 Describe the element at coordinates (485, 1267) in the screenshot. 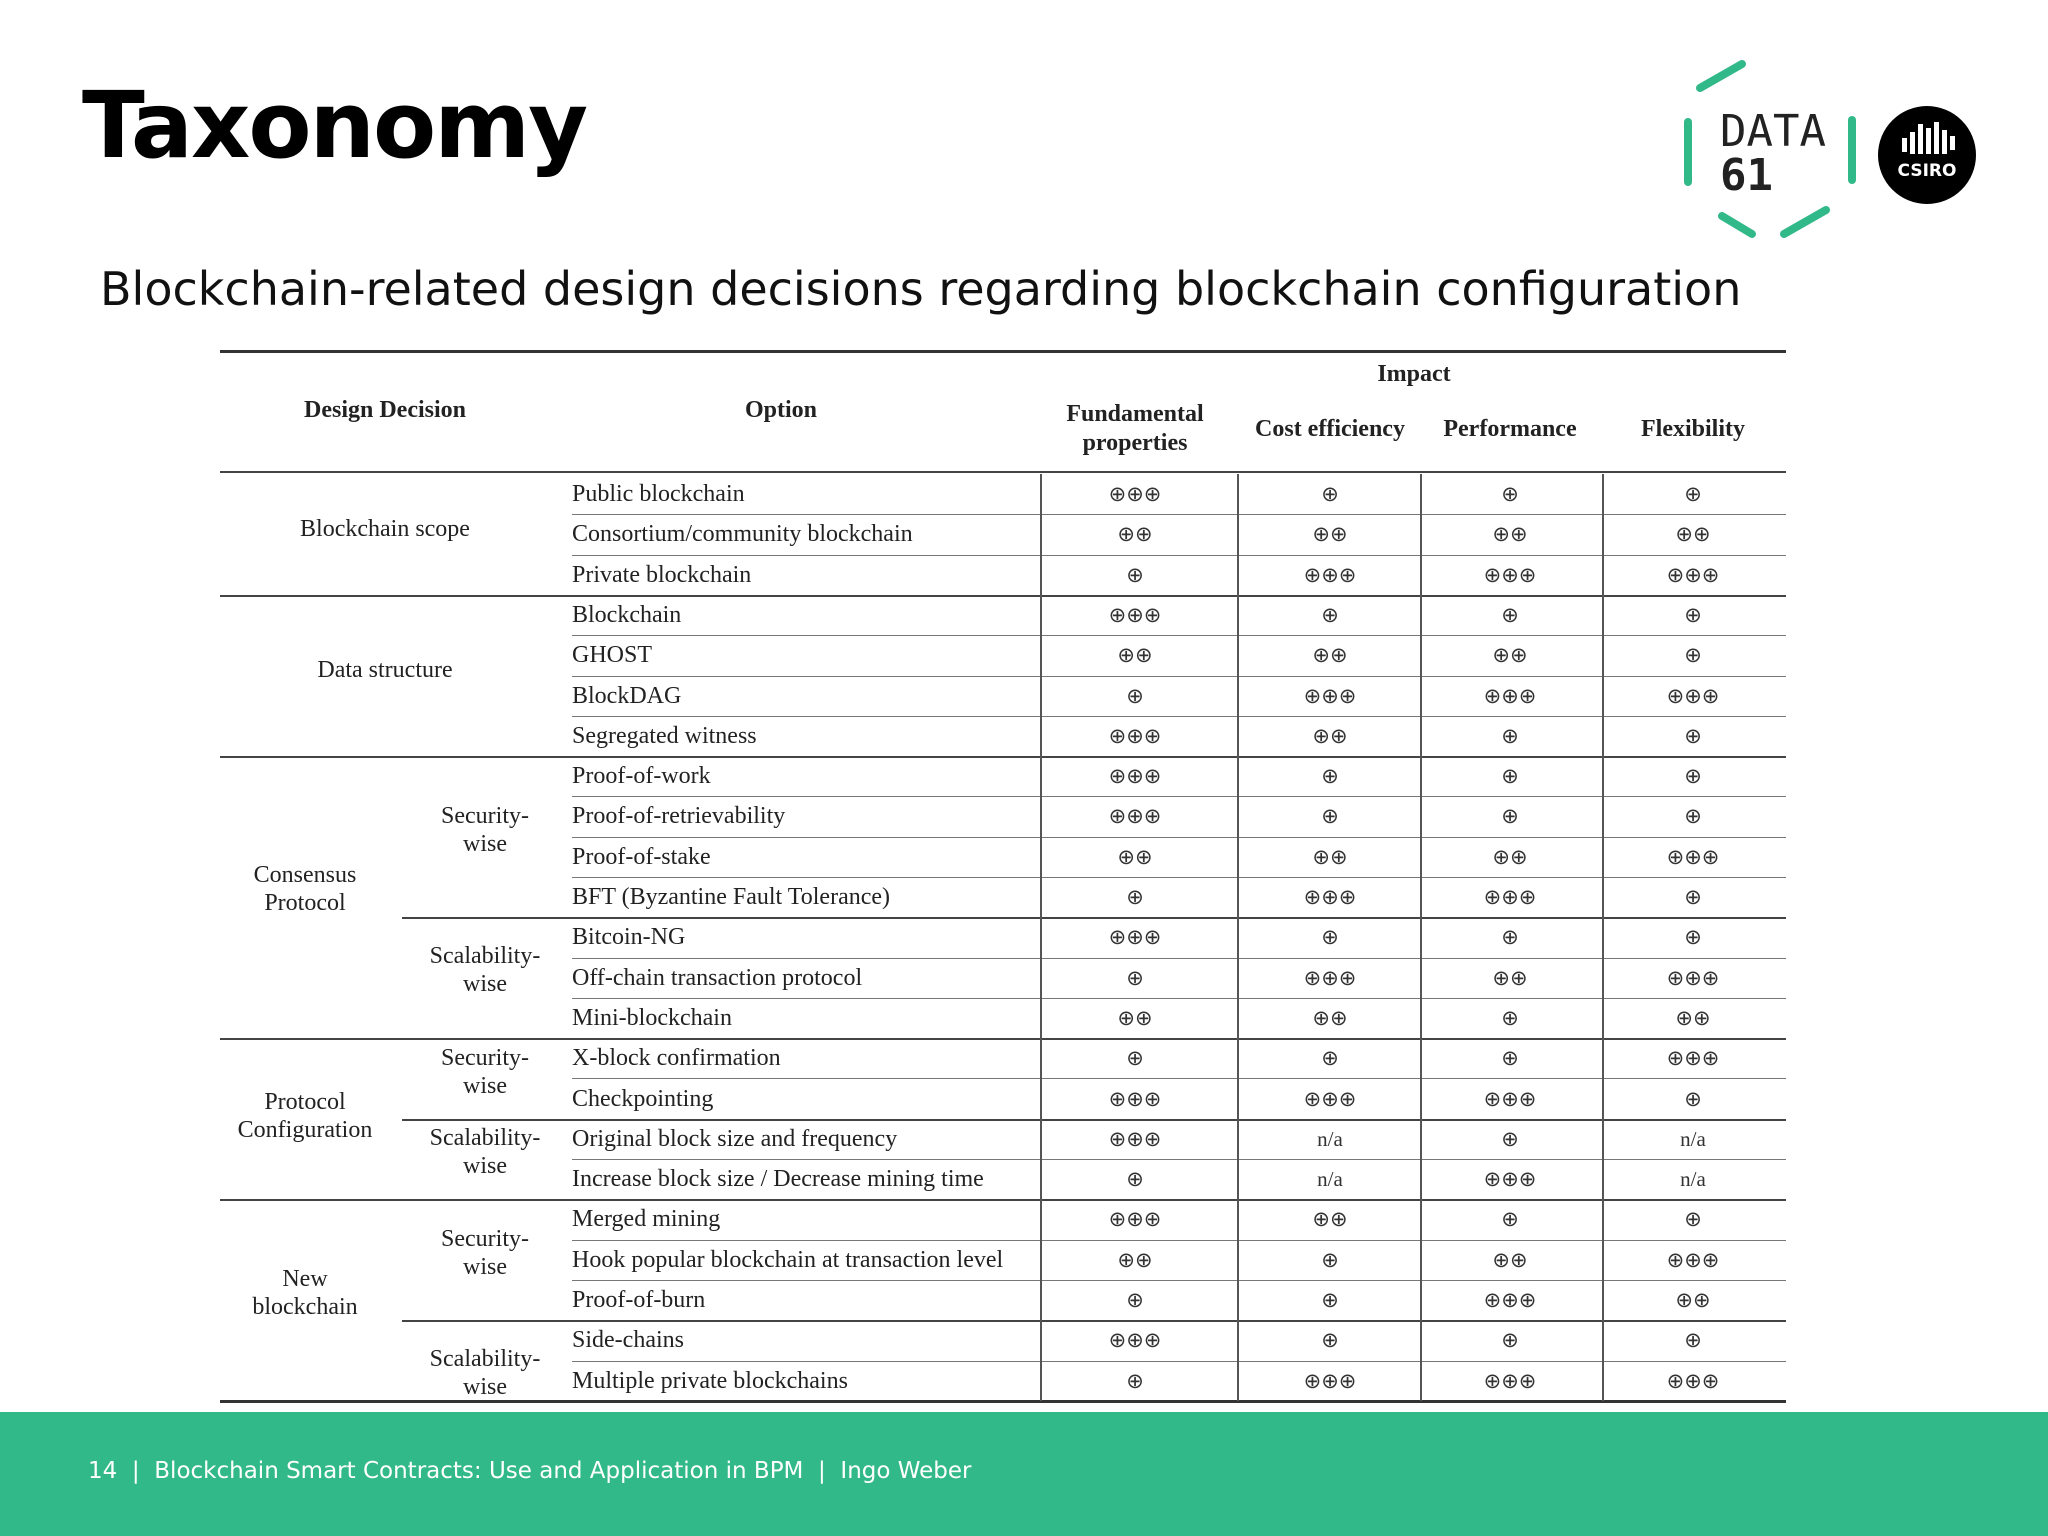

I see `subgroup-new-security-line2: wise` at that location.